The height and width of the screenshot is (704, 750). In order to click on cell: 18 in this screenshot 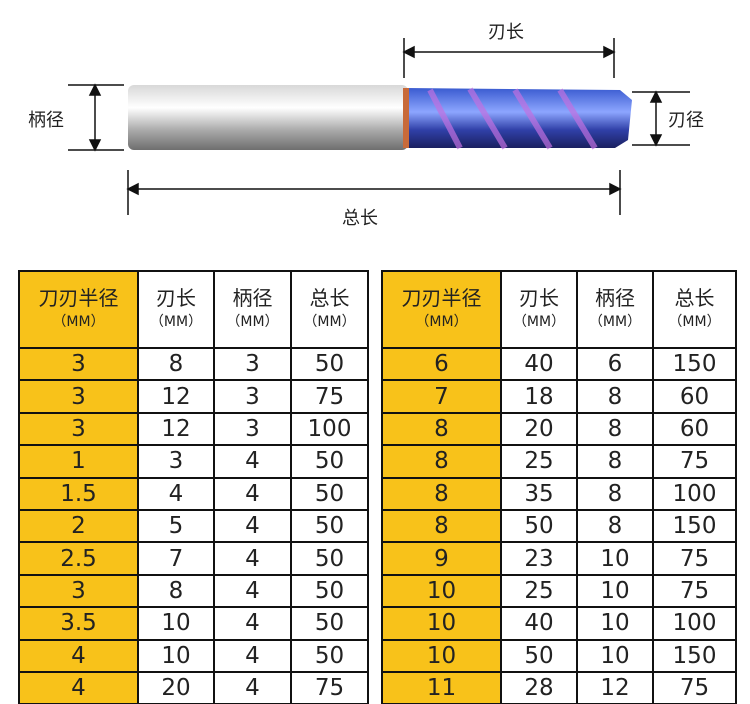, I will do `click(539, 396)`.